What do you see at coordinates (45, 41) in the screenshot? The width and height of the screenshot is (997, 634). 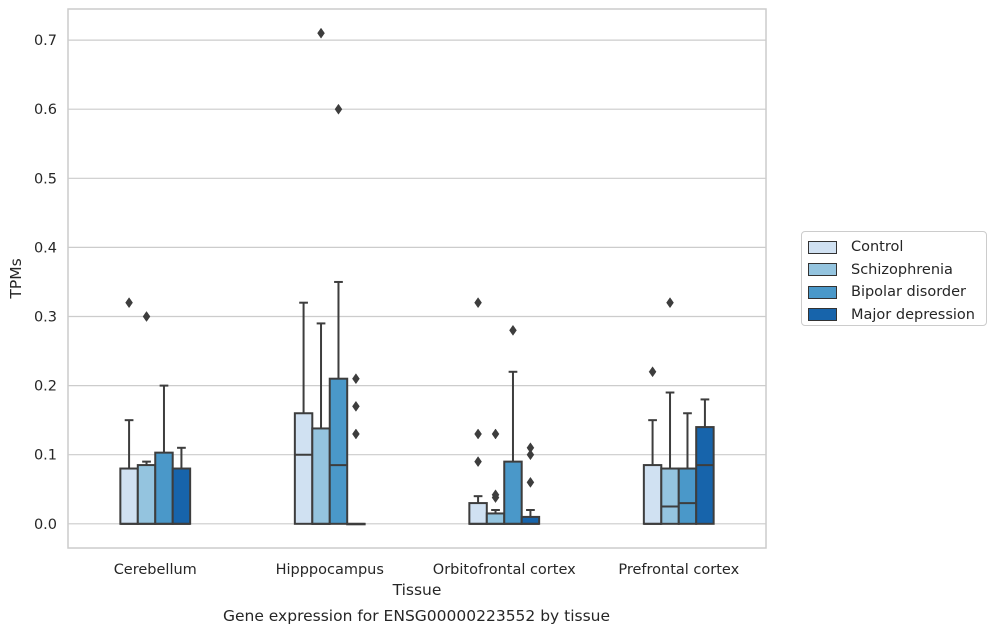 I see `y-tick-label: 0.7` at bounding box center [45, 41].